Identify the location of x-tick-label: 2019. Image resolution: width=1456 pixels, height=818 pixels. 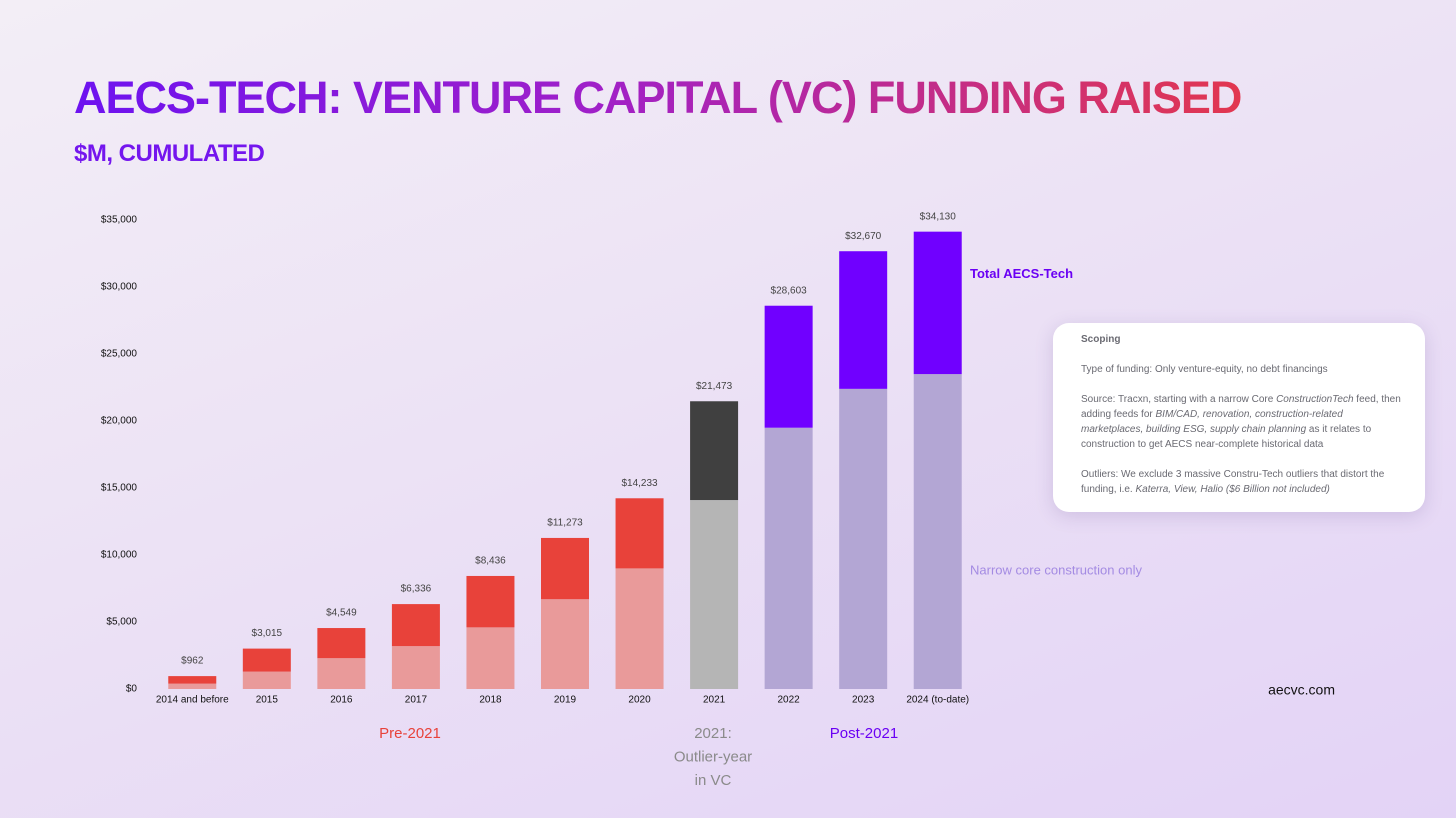
(565, 700).